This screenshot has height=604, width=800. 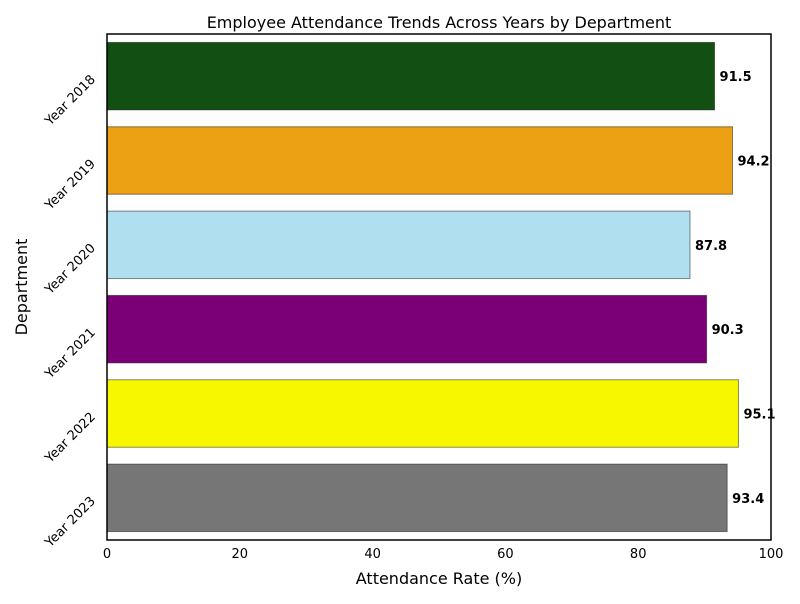 I want to click on x-tick-label-80: 80, so click(x=638, y=554).